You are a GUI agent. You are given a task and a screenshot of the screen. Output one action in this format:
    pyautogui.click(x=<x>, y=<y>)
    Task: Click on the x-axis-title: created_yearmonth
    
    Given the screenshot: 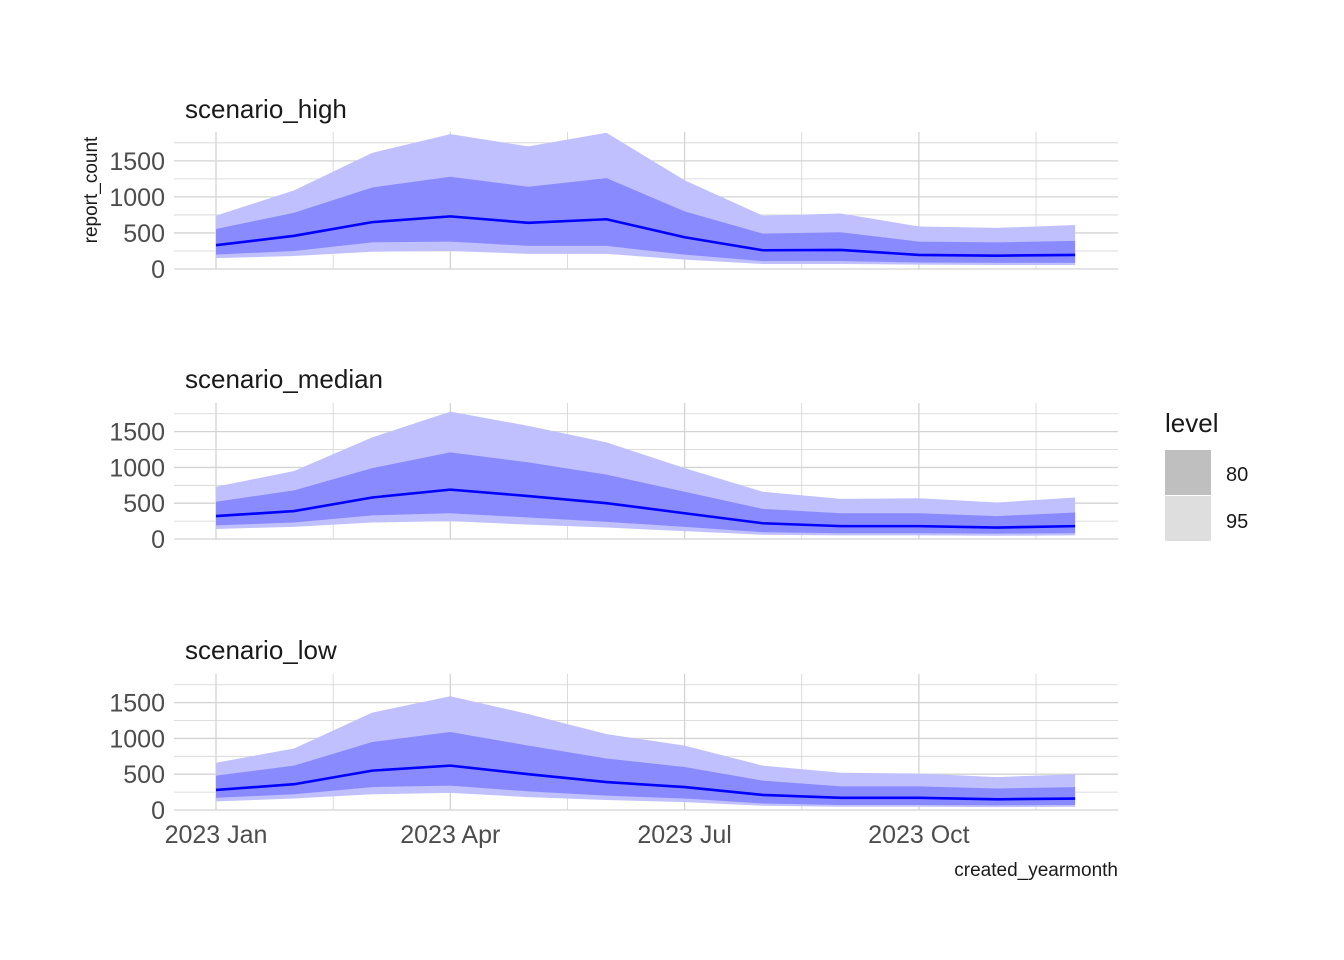 What is the action you would take?
    pyautogui.click(x=1036, y=870)
    